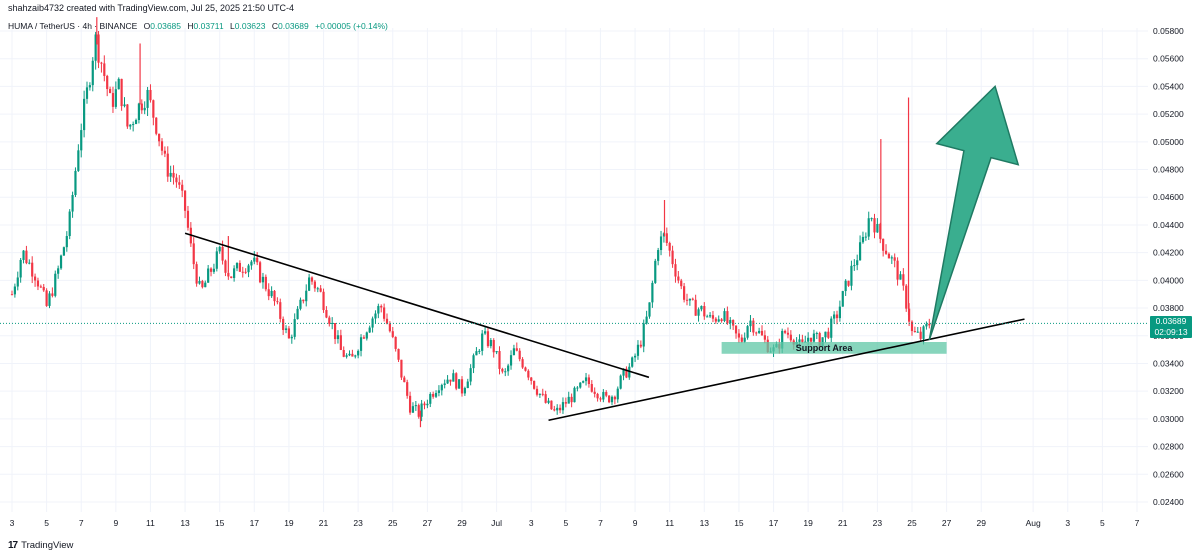  What do you see at coordinates (417, 305) in the screenshot?
I see `descending-trendline` at bounding box center [417, 305].